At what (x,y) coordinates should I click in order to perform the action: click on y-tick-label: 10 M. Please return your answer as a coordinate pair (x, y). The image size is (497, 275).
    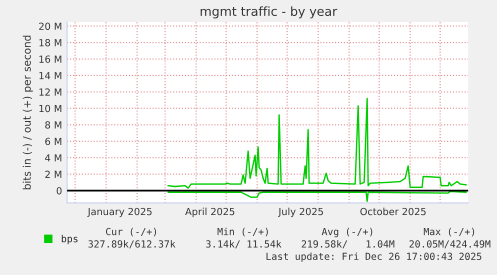
    Looking at the image, I should click on (50, 108).